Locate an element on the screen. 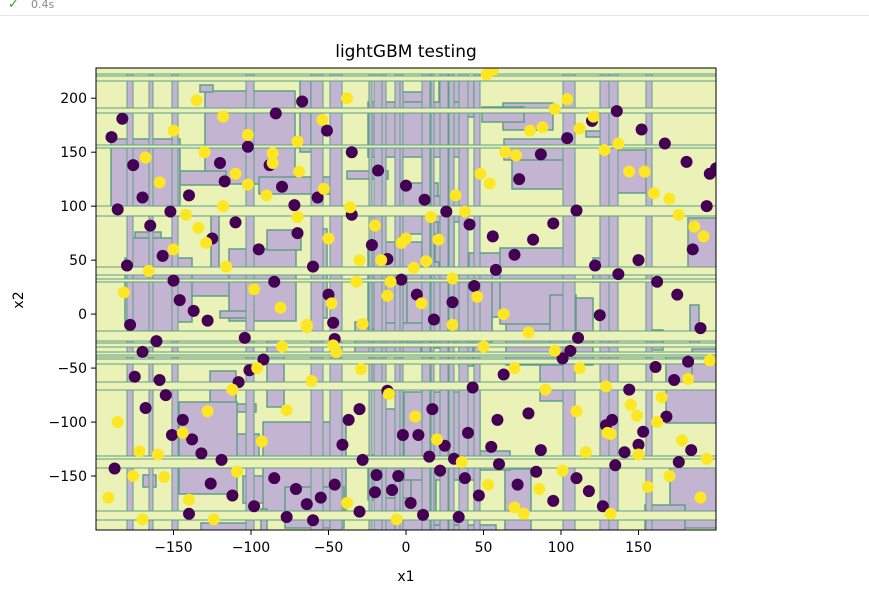 This screenshot has height=615, width=869. y-tick-label: −50 is located at coordinates (72, 369).